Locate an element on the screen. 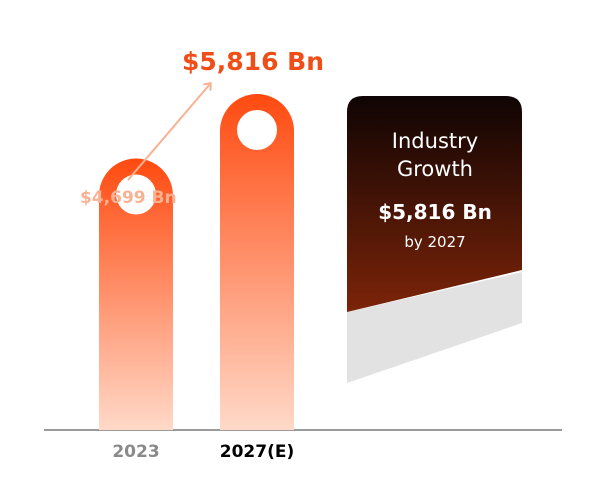  card-value: $5,816 Bn is located at coordinates (435, 212).